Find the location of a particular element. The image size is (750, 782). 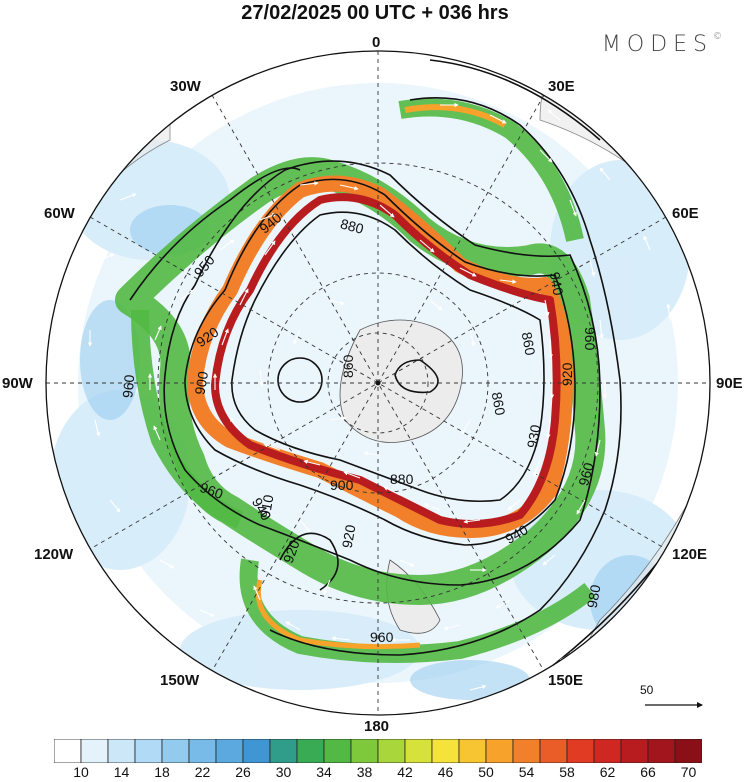

lon-label-150w: 150W is located at coordinates (180, 680).